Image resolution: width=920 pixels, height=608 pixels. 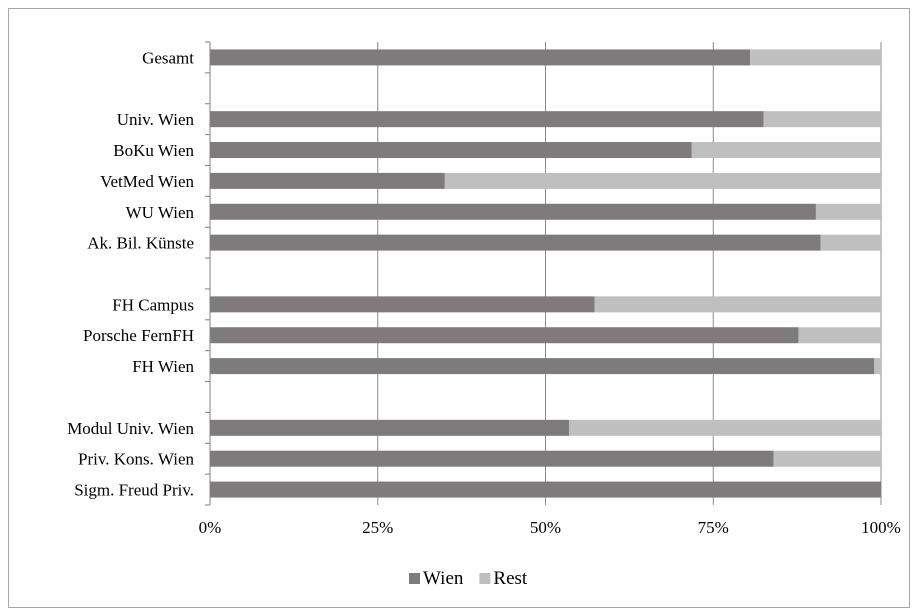 I want to click on legend-label-wien: Wien, so click(x=443, y=578).